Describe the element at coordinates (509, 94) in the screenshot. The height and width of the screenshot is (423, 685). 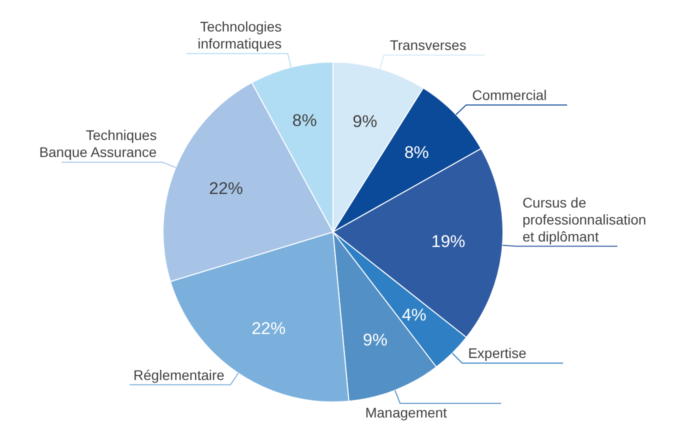
I see `slice-label: Commercial` at that location.